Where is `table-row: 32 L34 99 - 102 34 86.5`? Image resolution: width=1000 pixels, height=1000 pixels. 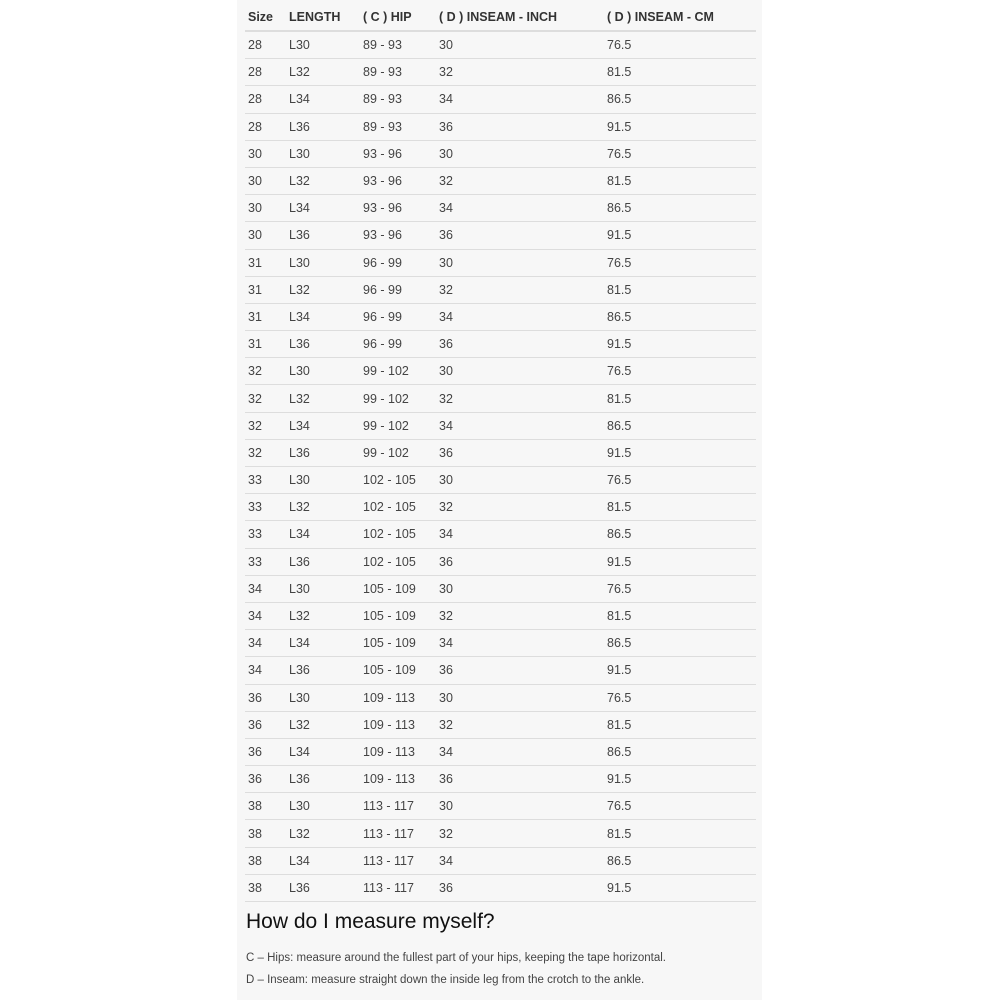
table-row: 32 L34 99 - 102 34 86.5 is located at coordinates (500, 425).